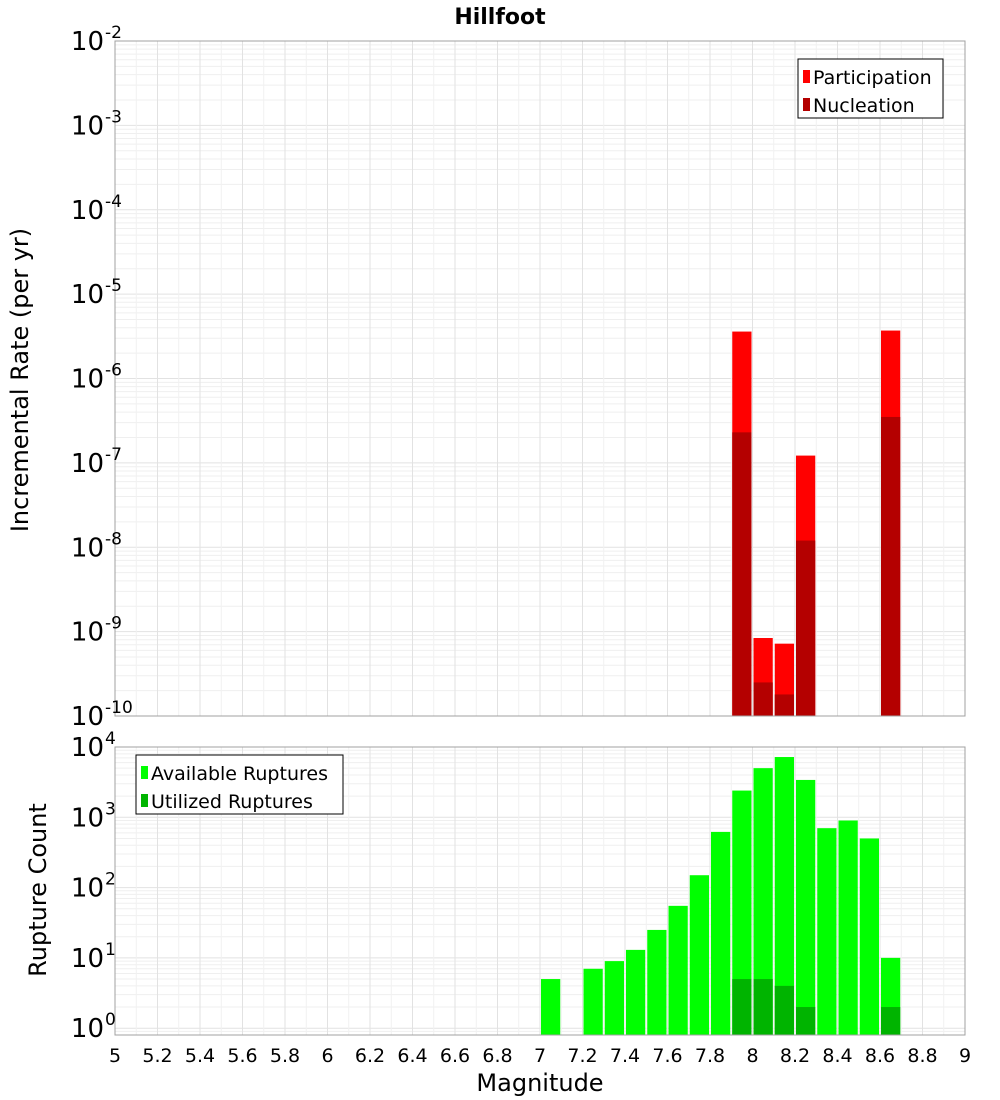  Describe the element at coordinates (96, 40) in the screenshot. I see `y-tick-label: 10 -2` at that location.